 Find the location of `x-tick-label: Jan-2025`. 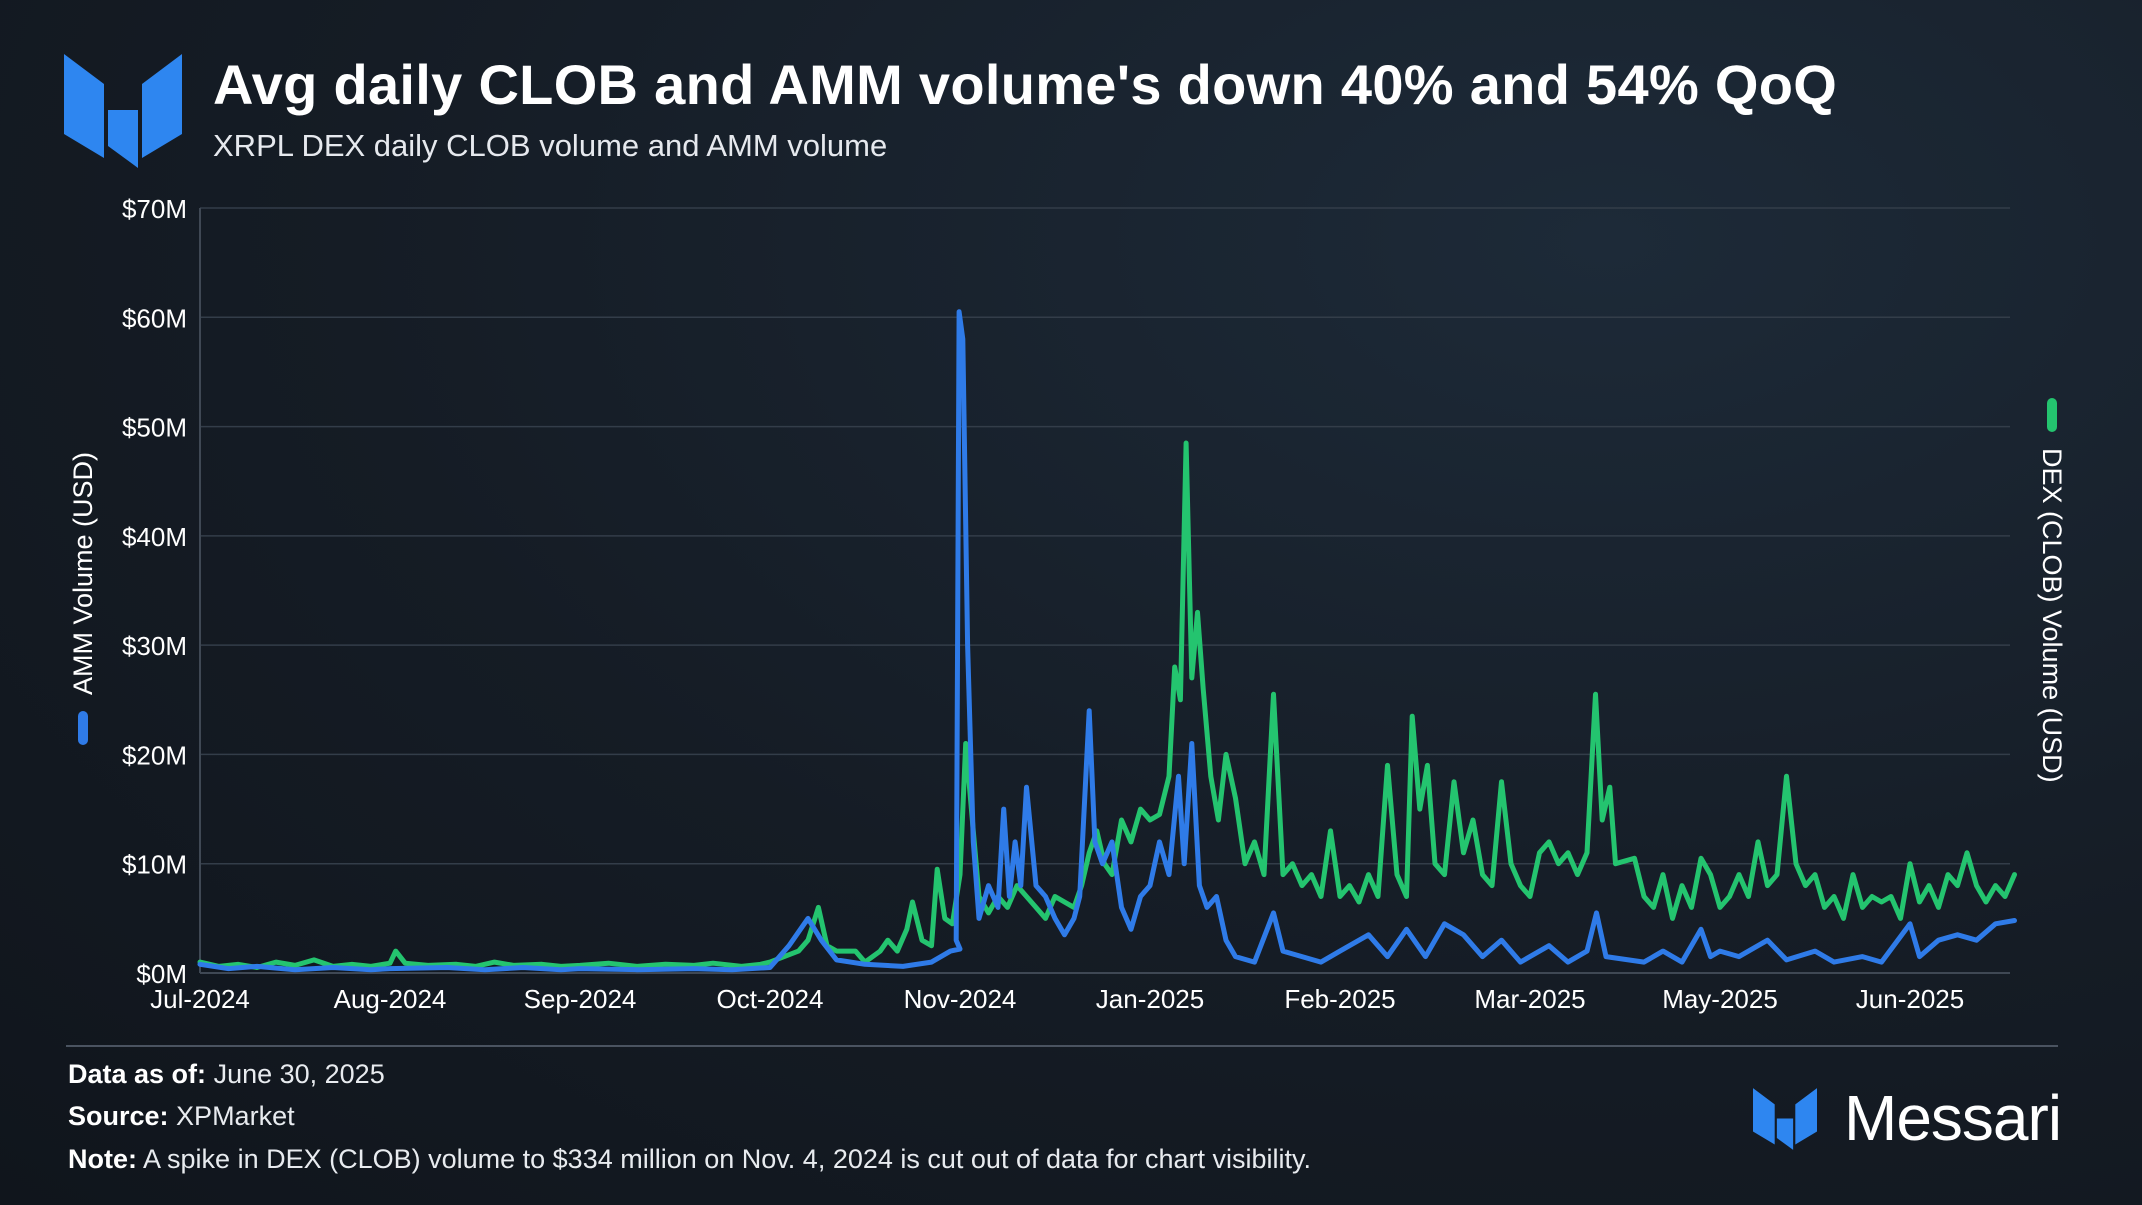

x-tick-label: Jan-2025 is located at coordinates (1150, 999).